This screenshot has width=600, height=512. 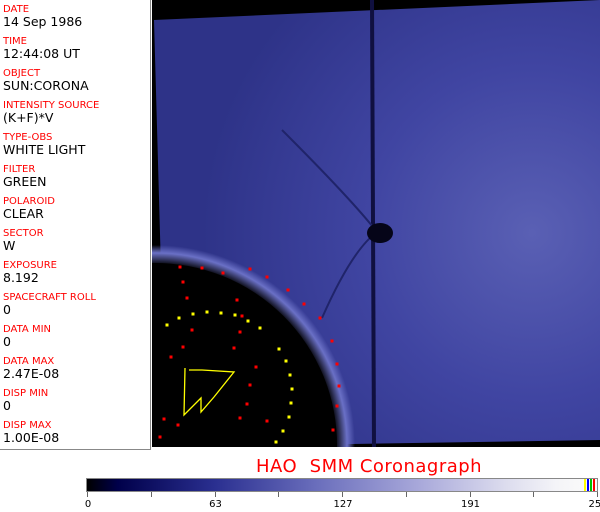 I want to click on field-time: TIME 12:44:08 UT, so click(x=41, y=48).